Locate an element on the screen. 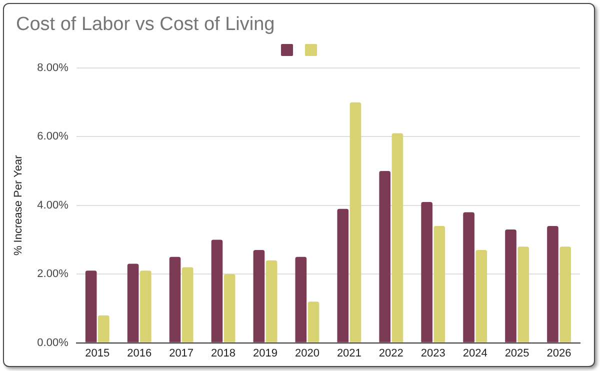 The width and height of the screenshot is (600, 371). x-tick-label: 2022 is located at coordinates (391, 353).